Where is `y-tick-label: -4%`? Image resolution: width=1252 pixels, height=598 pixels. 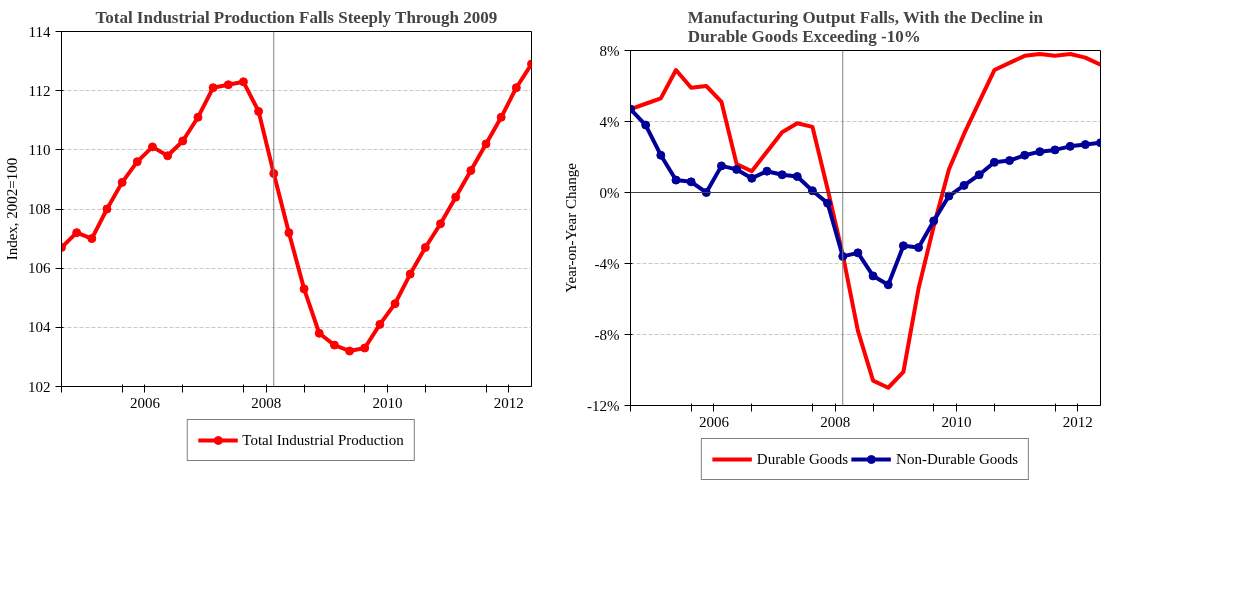 y-tick-label: -4% is located at coordinates (607, 263).